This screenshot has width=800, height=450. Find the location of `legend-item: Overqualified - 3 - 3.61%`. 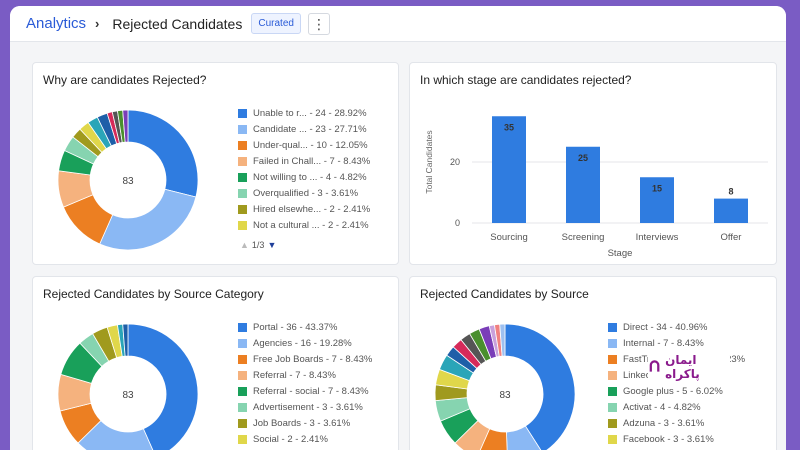

legend-item: Overqualified - 3 - 3.61% is located at coordinates (304, 193).